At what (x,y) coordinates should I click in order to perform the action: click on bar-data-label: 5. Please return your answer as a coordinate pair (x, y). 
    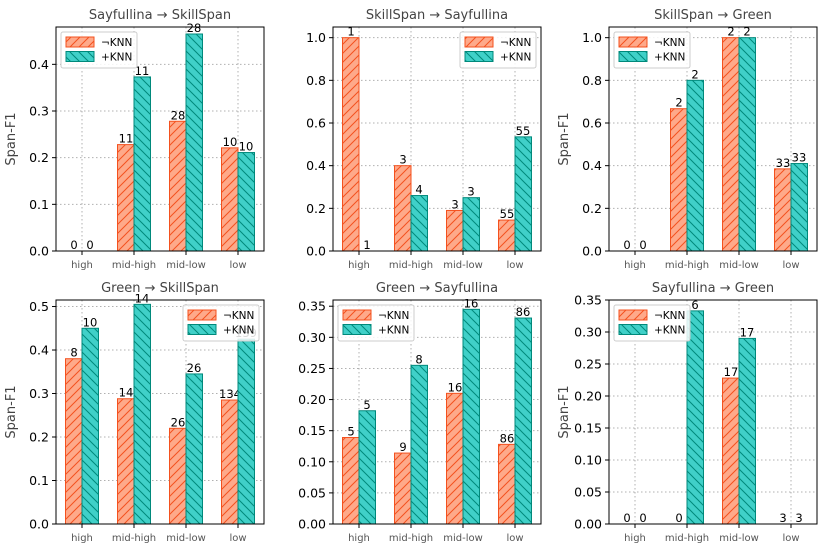
    Looking at the image, I should click on (366, 405).